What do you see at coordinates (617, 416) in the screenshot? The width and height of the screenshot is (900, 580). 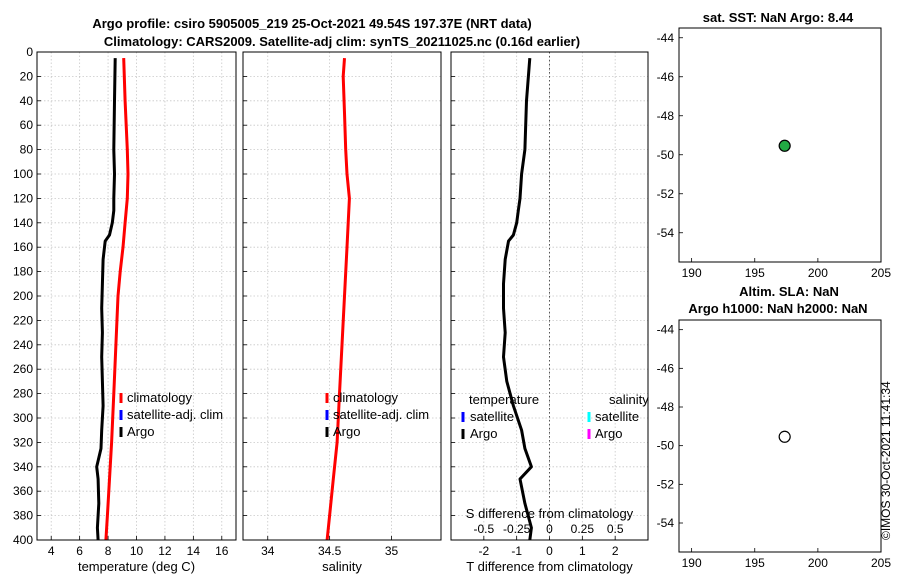 I see `legend-salinity-label: satellite` at bounding box center [617, 416].